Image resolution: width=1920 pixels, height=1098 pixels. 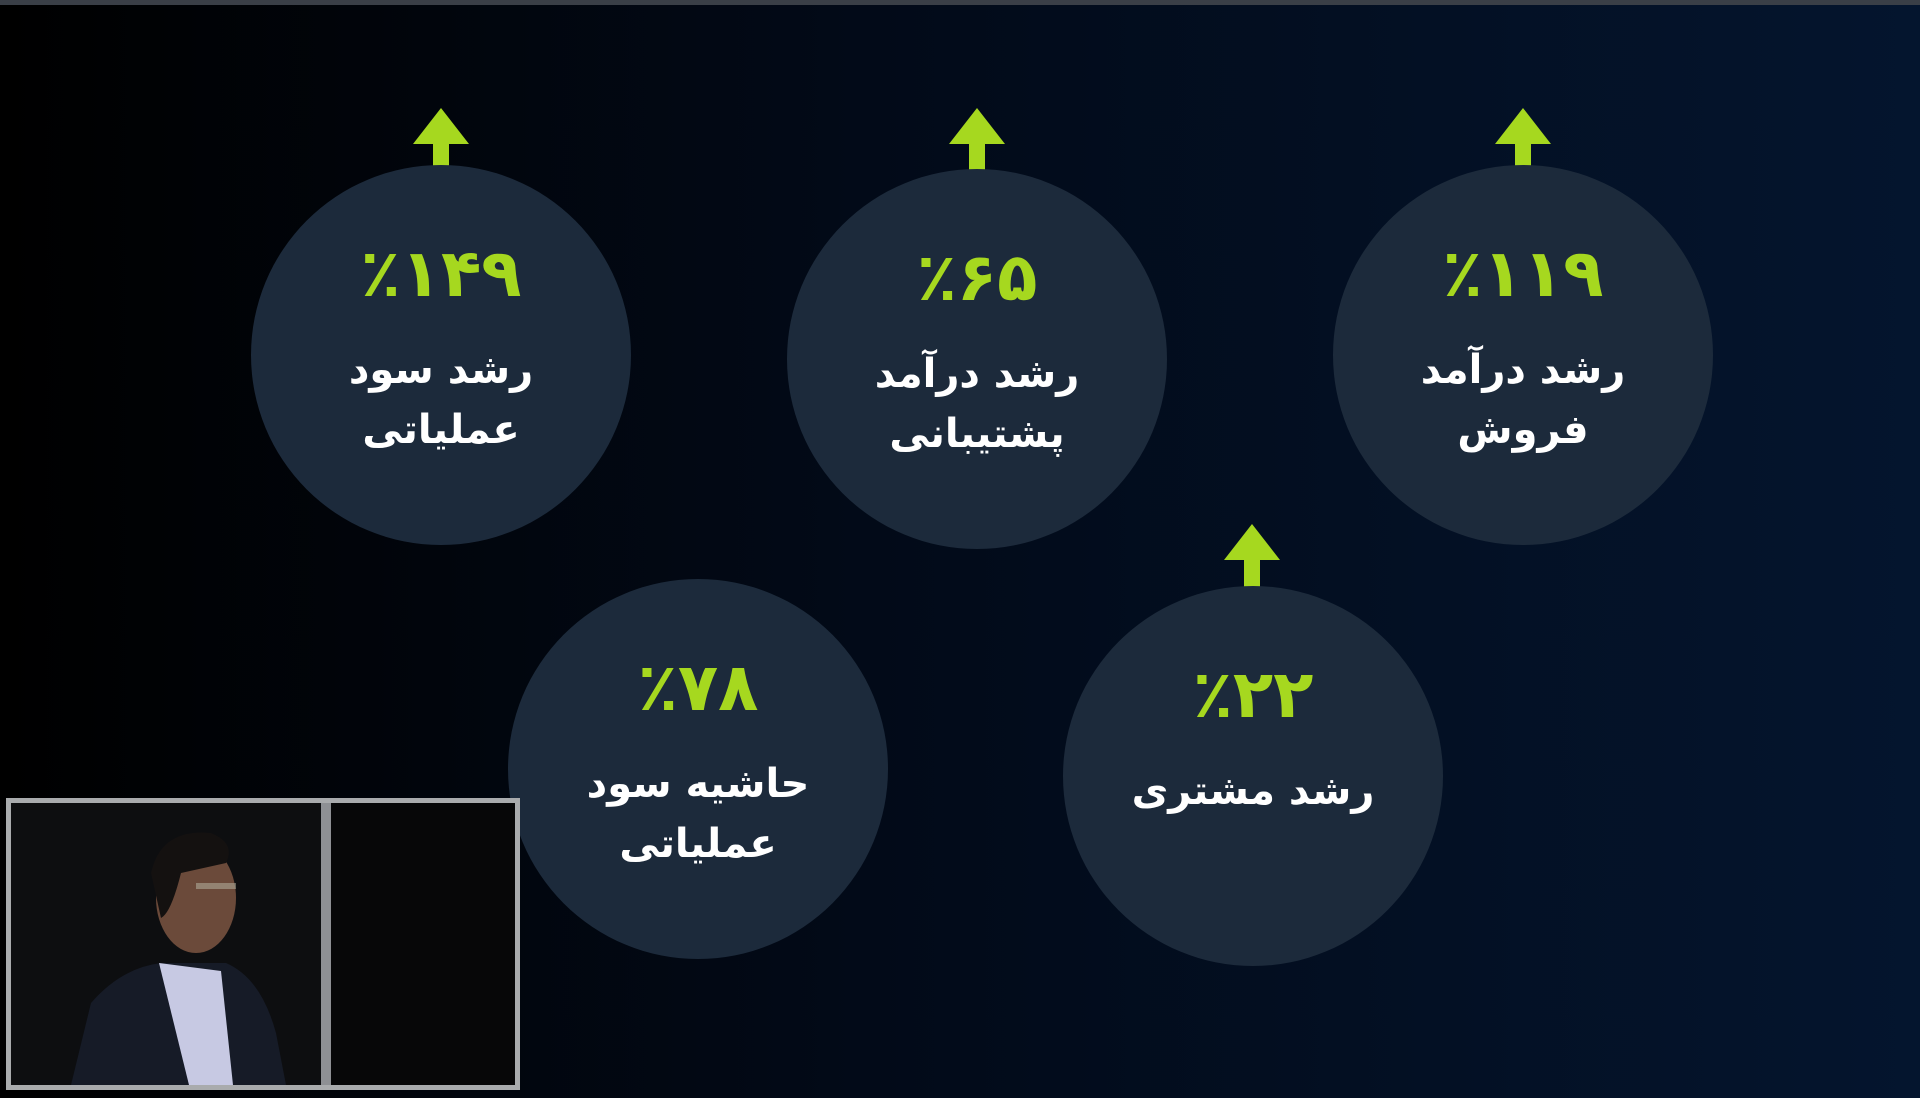 I want to click on metric-sales-revenue-growth: ٪۱۱۹ رشد درآمد فروش, so click(x=1523, y=355).